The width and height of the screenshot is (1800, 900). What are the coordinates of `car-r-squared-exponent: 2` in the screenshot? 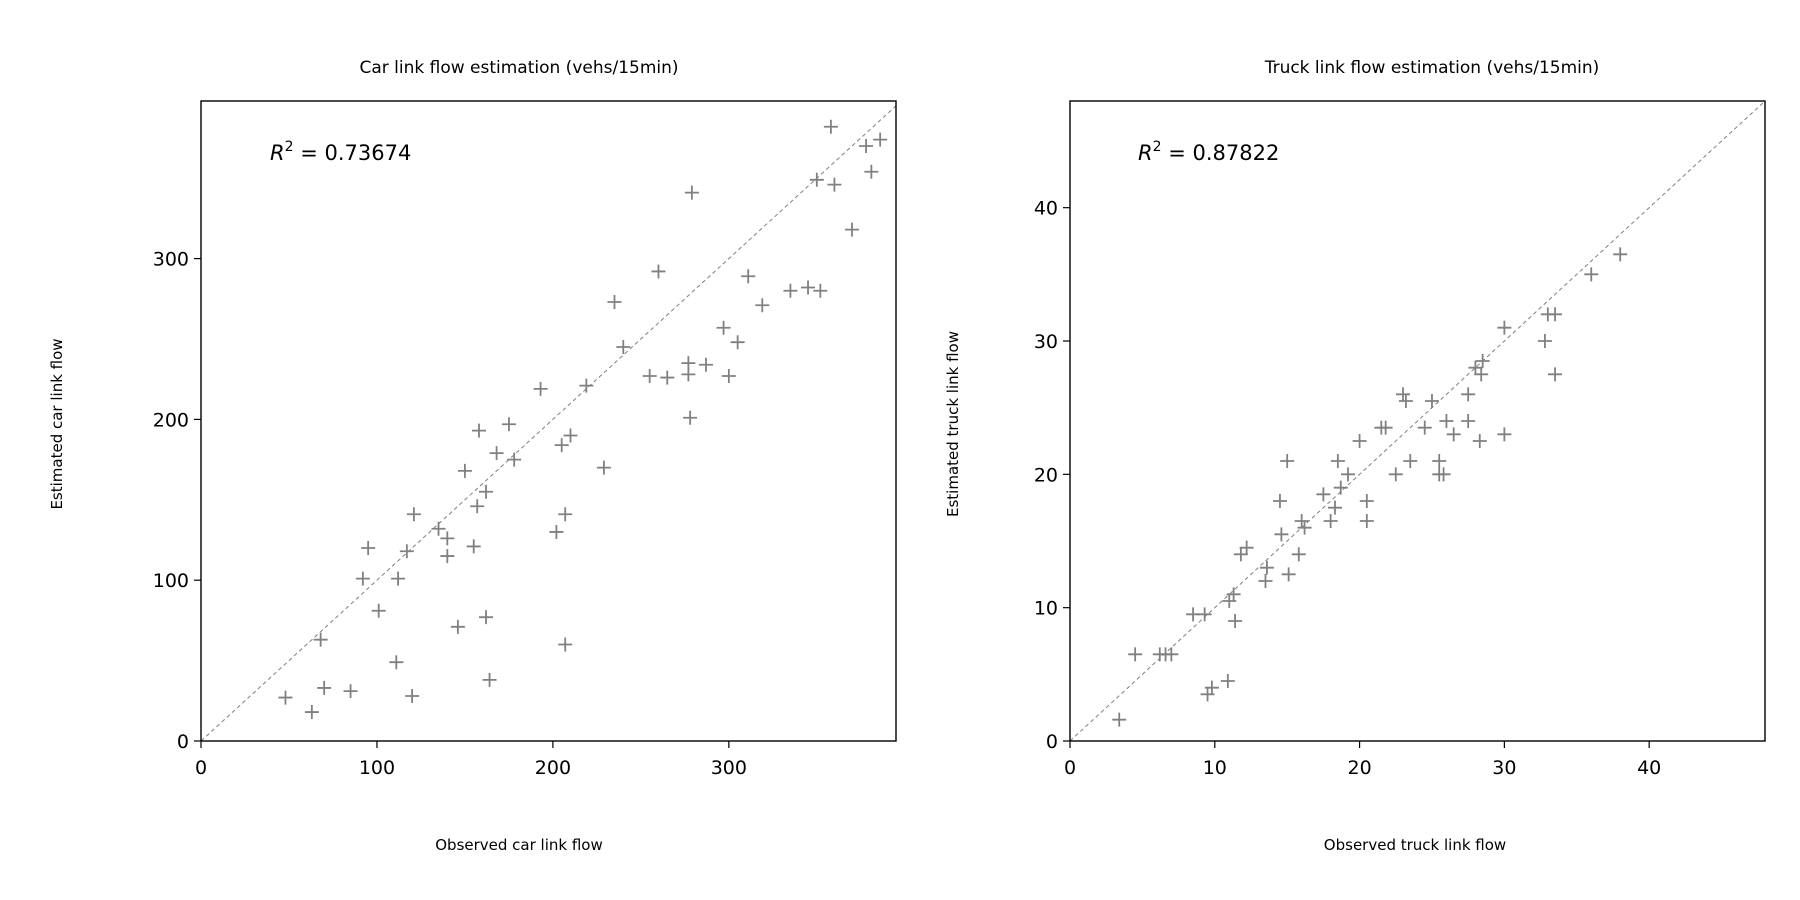 It's located at (289, 147).